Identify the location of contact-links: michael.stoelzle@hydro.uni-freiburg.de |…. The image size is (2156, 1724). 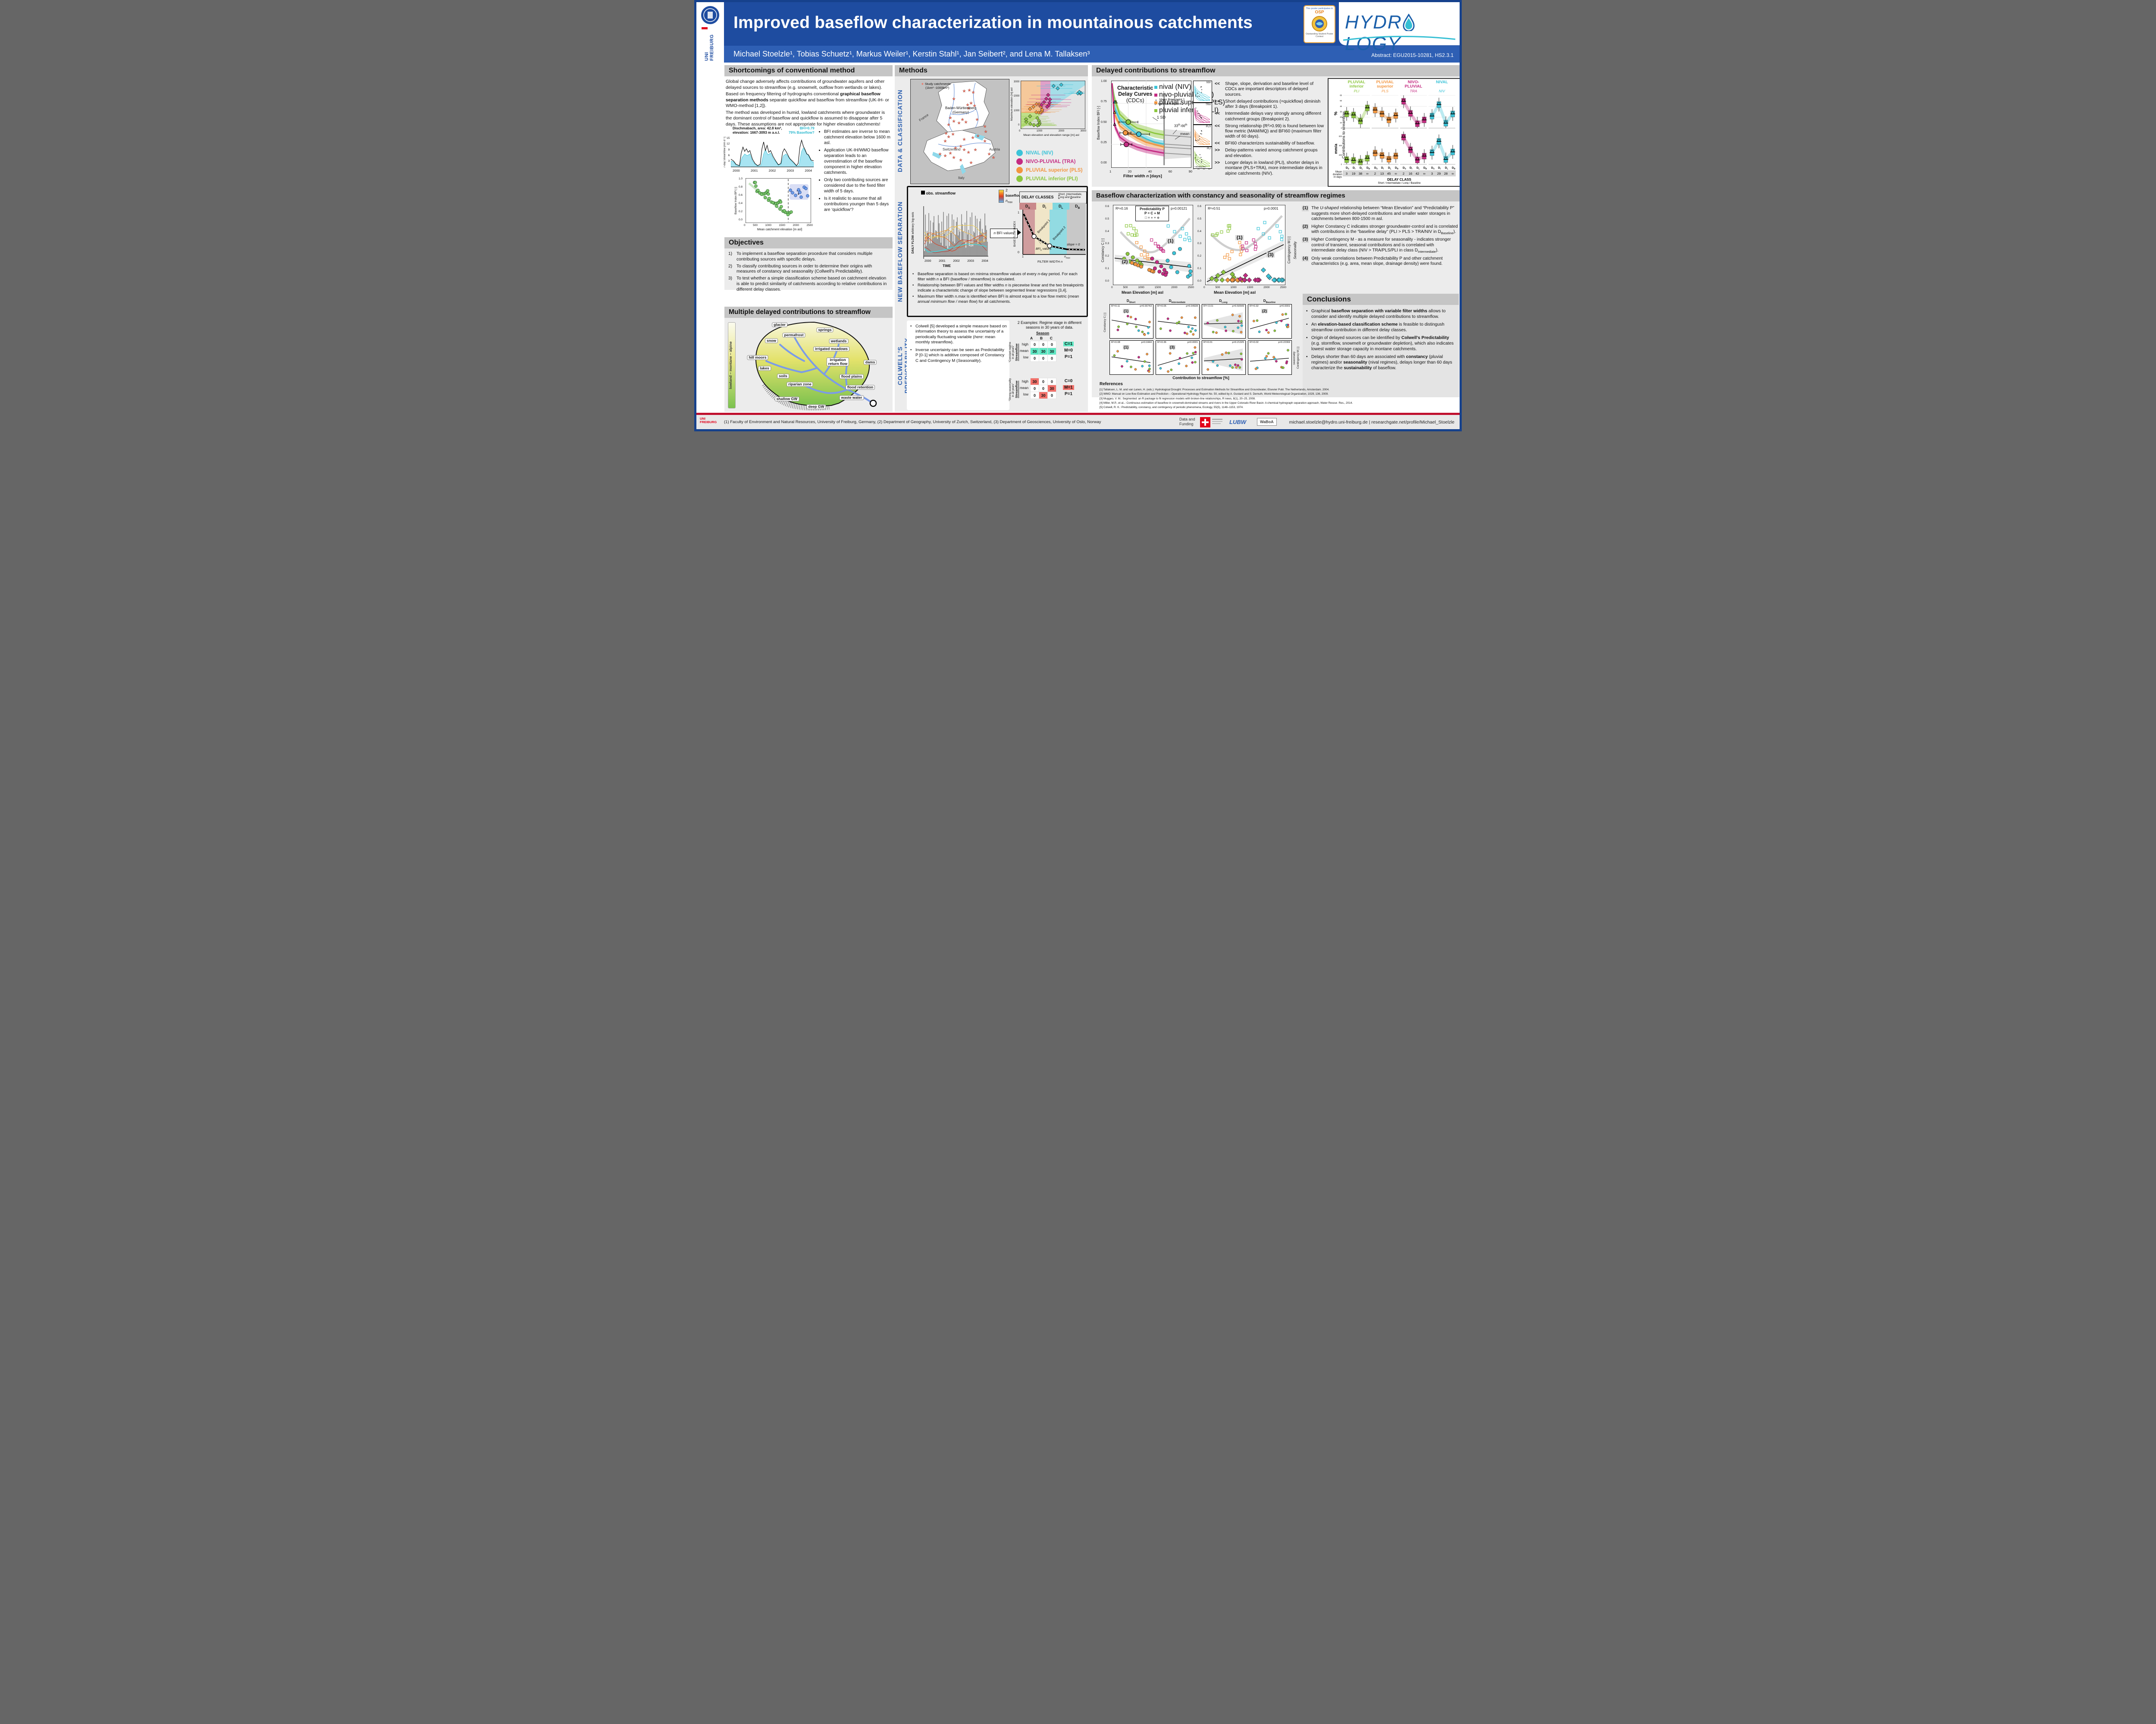
(1371, 423).